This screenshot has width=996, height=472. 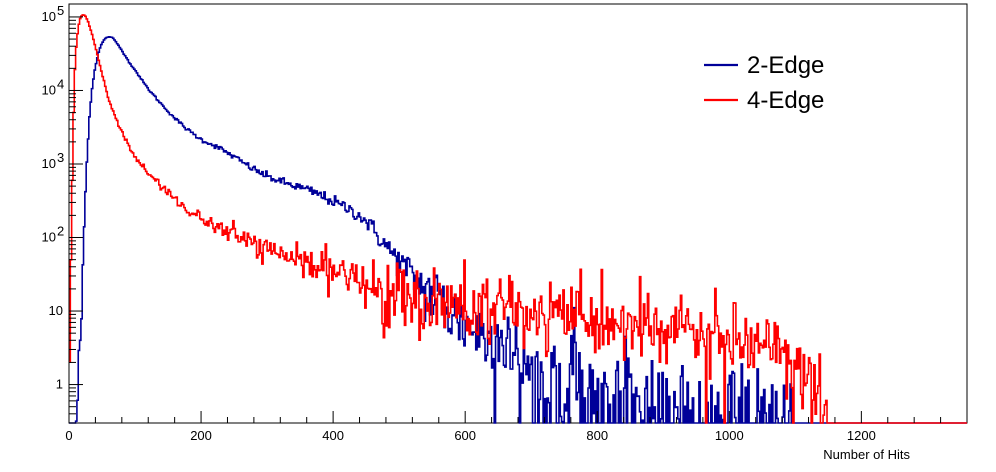 What do you see at coordinates (49, 163) in the screenshot?
I see `y-tick-label-1000: 10` at bounding box center [49, 163].